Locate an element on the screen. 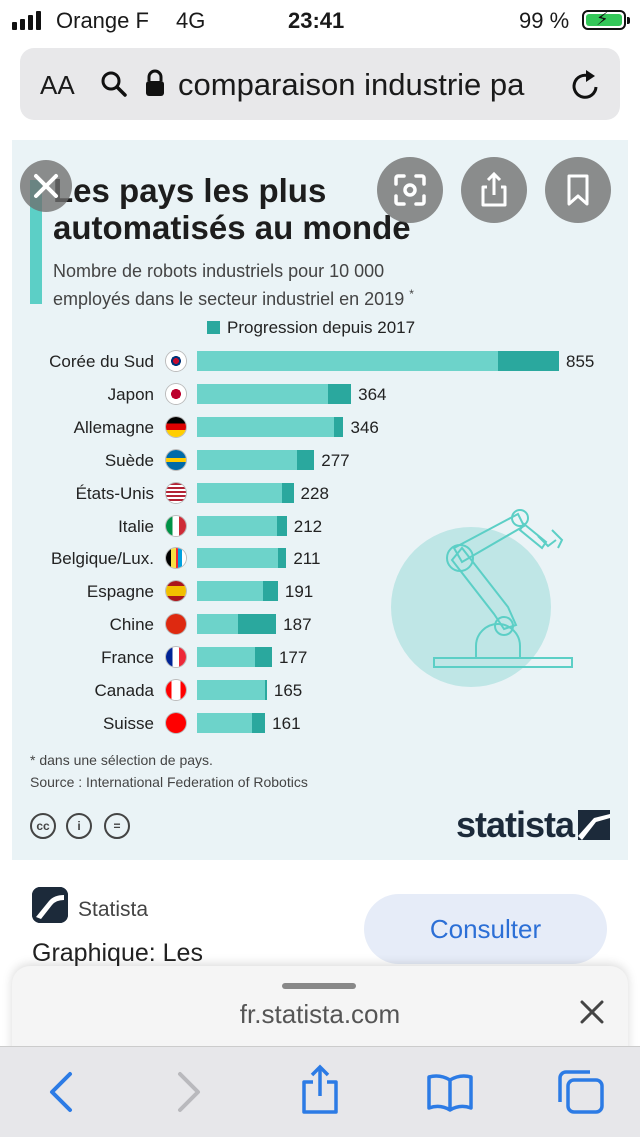 The height and width of the screenshot is (1137, 640). value-label-suede: 277 is located at coordinates (335, 460).